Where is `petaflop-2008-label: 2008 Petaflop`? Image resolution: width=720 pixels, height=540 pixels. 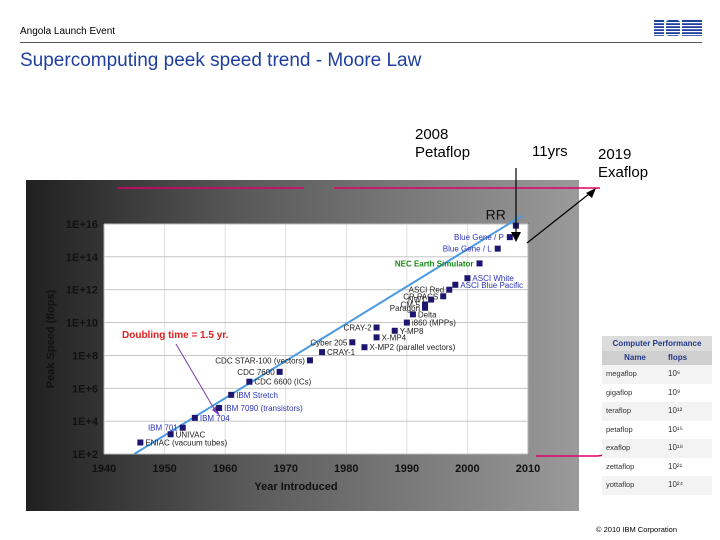
petaflop-2008-label: 2008 Petaflop is located at coordinates (442, 144).